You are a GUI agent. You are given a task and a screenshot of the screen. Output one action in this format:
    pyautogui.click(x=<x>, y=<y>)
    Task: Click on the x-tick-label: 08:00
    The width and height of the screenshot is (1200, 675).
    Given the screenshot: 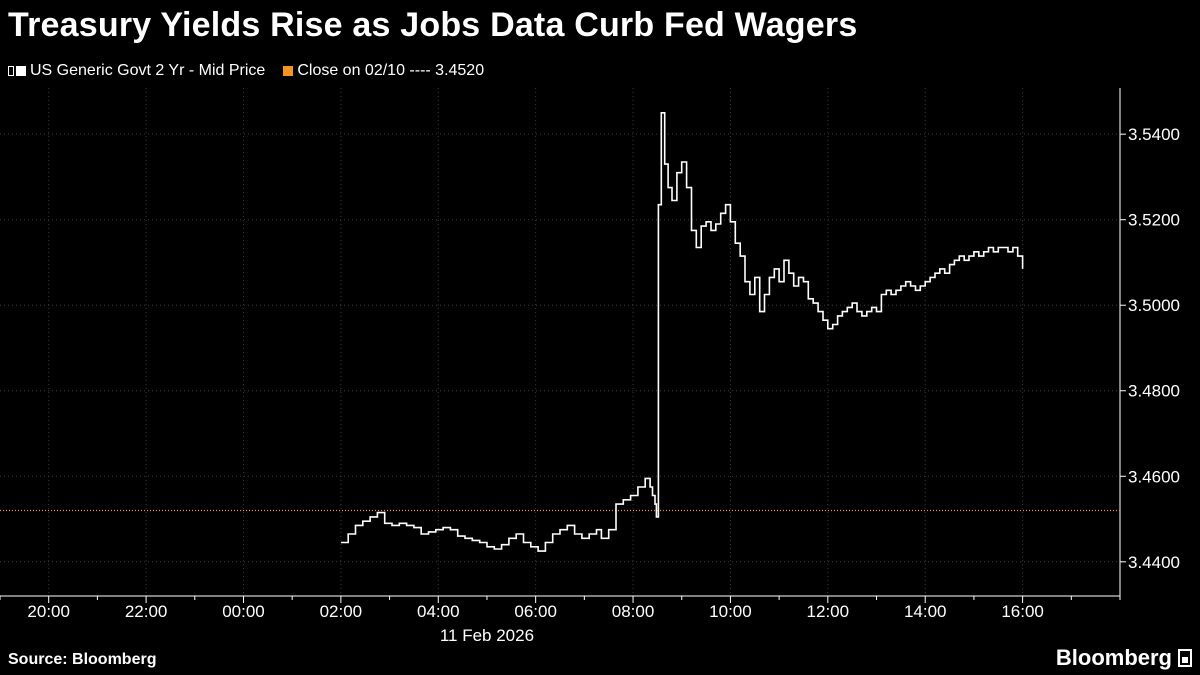 What is the action you would take?
    pyautogui.click(x=633, y=611)
    